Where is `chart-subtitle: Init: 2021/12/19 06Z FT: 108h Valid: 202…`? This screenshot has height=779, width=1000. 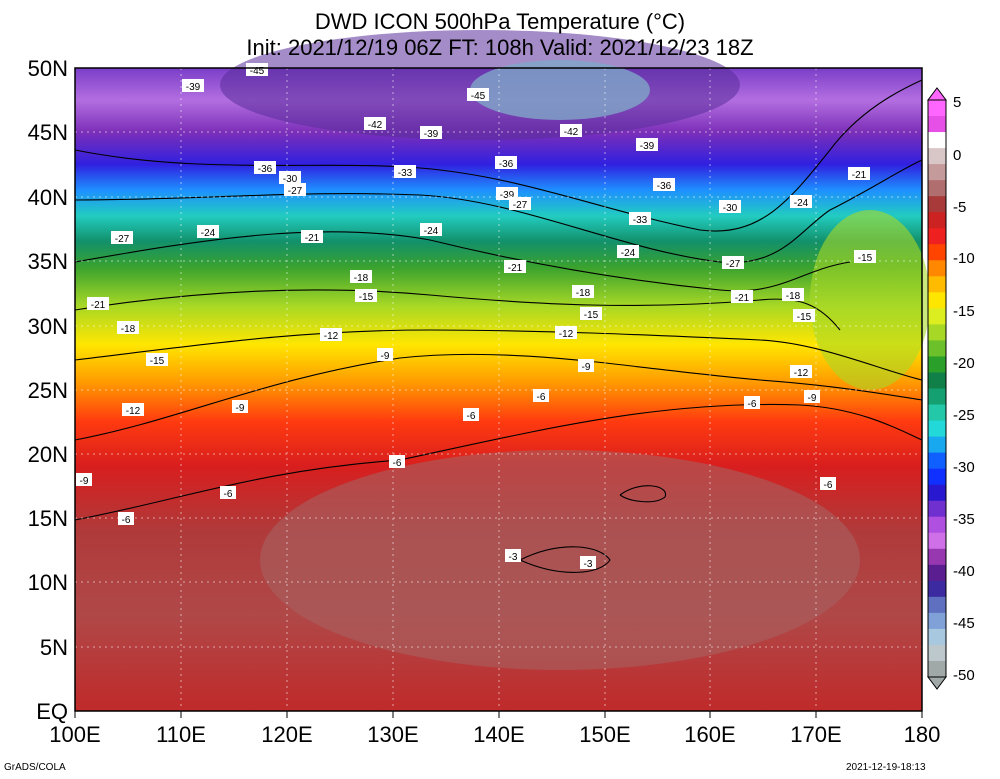 chart-subtitle: Init: 2021/12/19 06Z FT: 108h Valid: 202… is located at coordinates (500, 47).